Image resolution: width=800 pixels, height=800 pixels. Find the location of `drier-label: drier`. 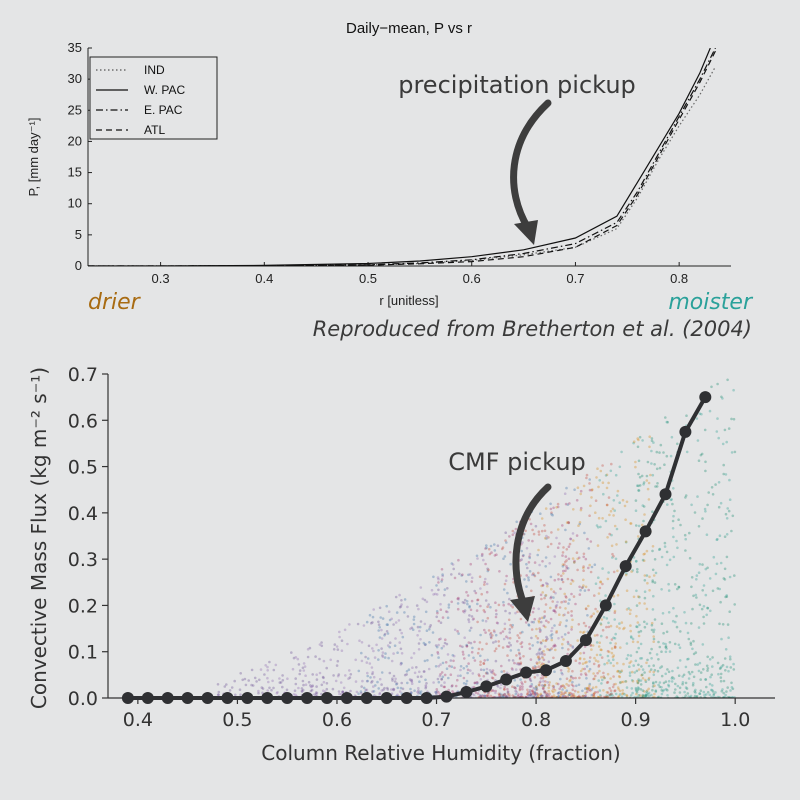

drier-label: drier is located at coordinates (115, 302).